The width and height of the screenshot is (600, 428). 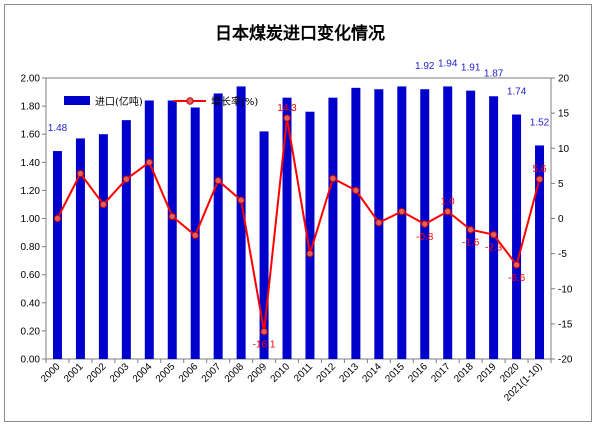 I want to click on x-tick-label: 2009, so click(x=258, y=373).